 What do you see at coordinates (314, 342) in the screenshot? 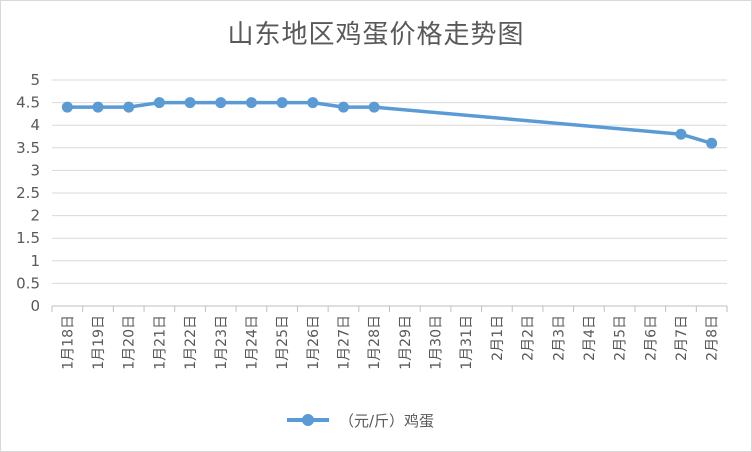
I see `x-tick-label: 1月26日` at bounding box center [314, 342].